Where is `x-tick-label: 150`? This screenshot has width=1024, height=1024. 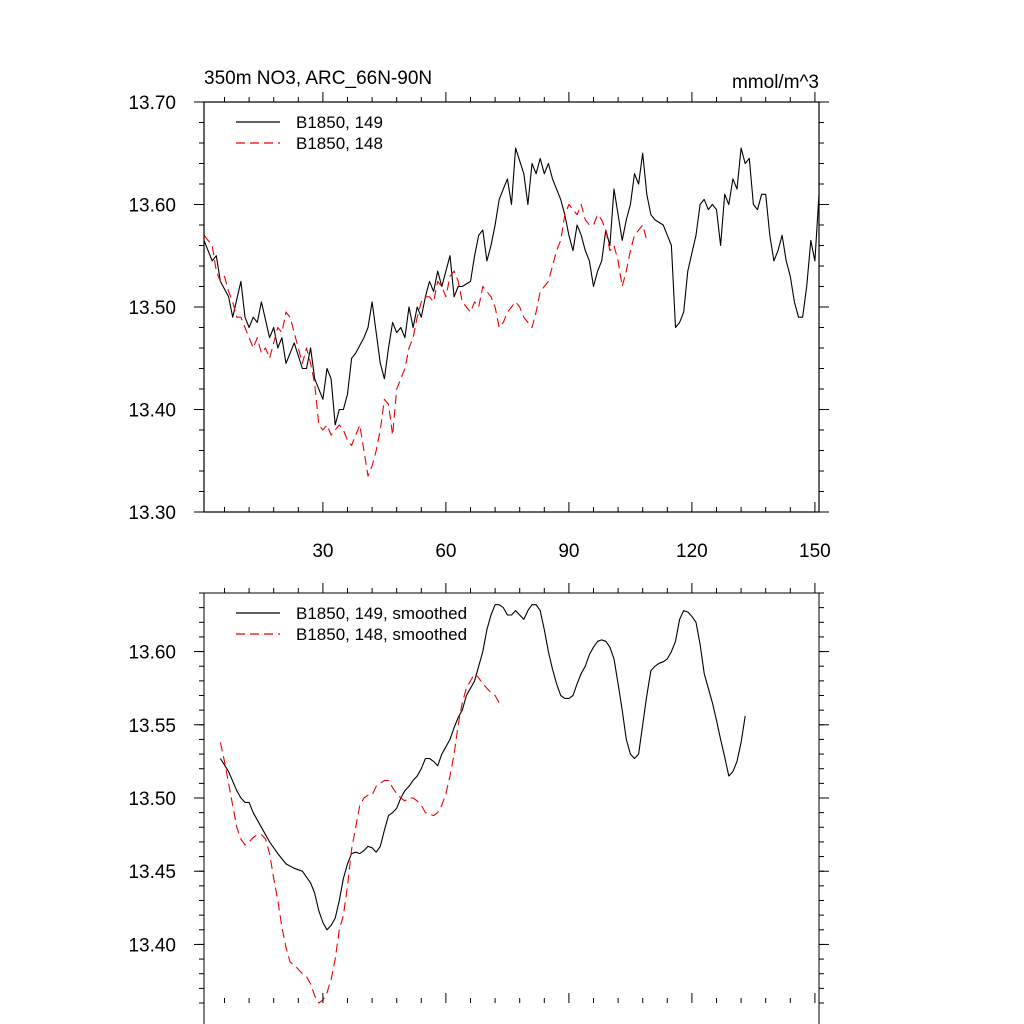 x-tick-label: 150 is located at coordinates (815, 551).